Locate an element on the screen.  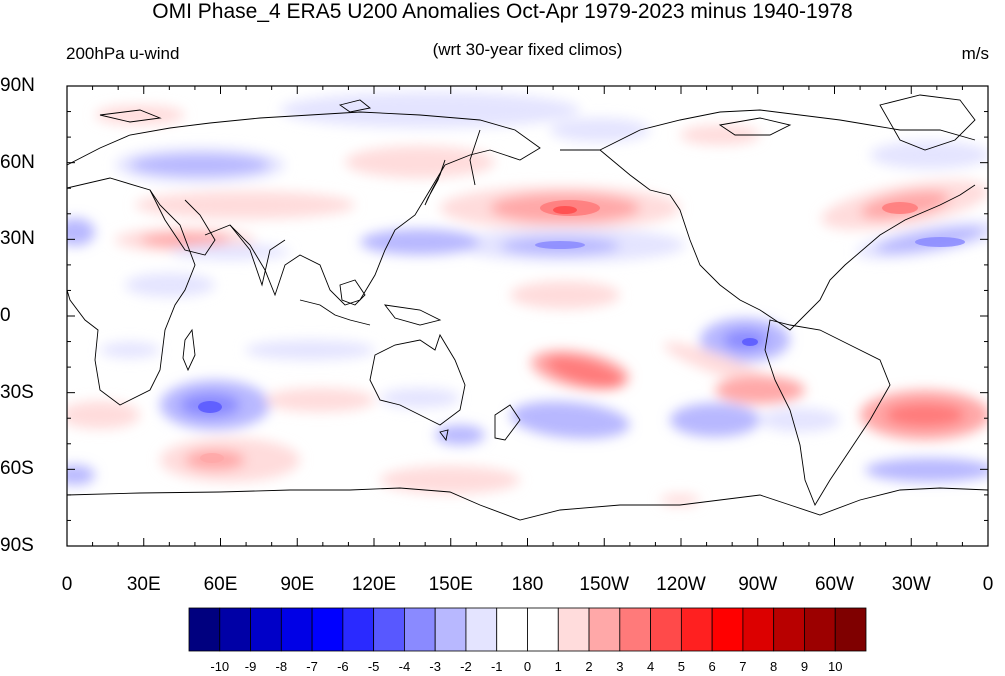
lat-tick-label: 60N is located at coordinates (17, 162).